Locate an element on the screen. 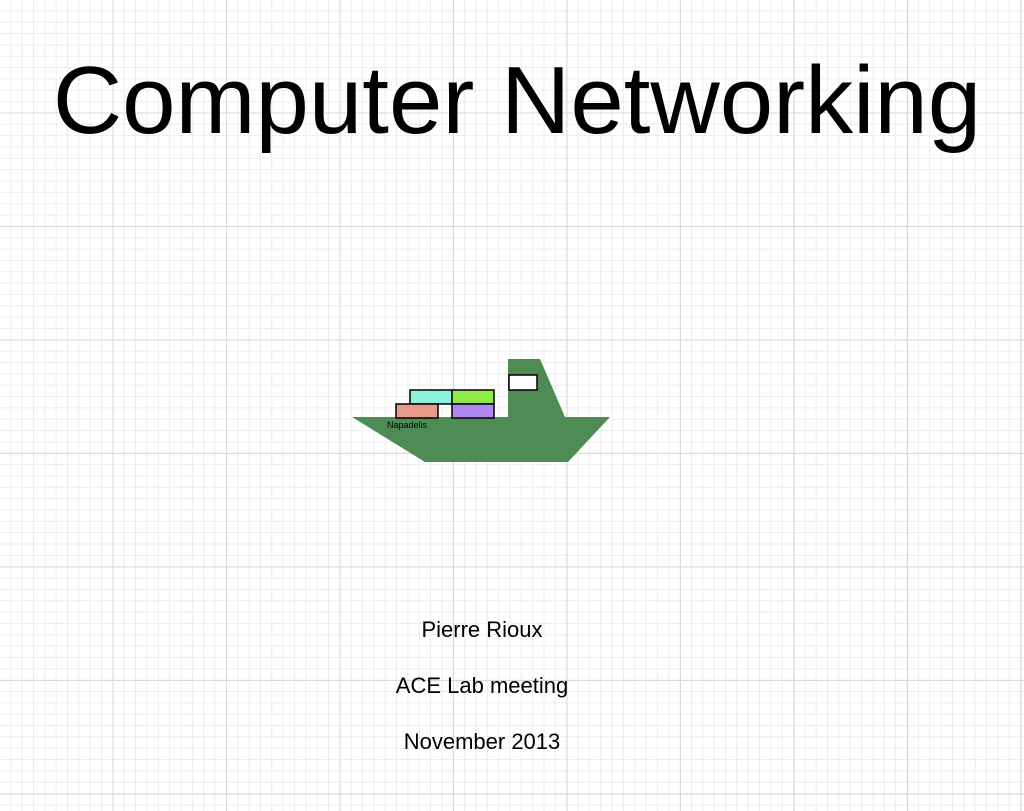 This screenshot has height=811, width=1024. cargo-ship-icon: Napadelis is located at coordinates (481, 410).